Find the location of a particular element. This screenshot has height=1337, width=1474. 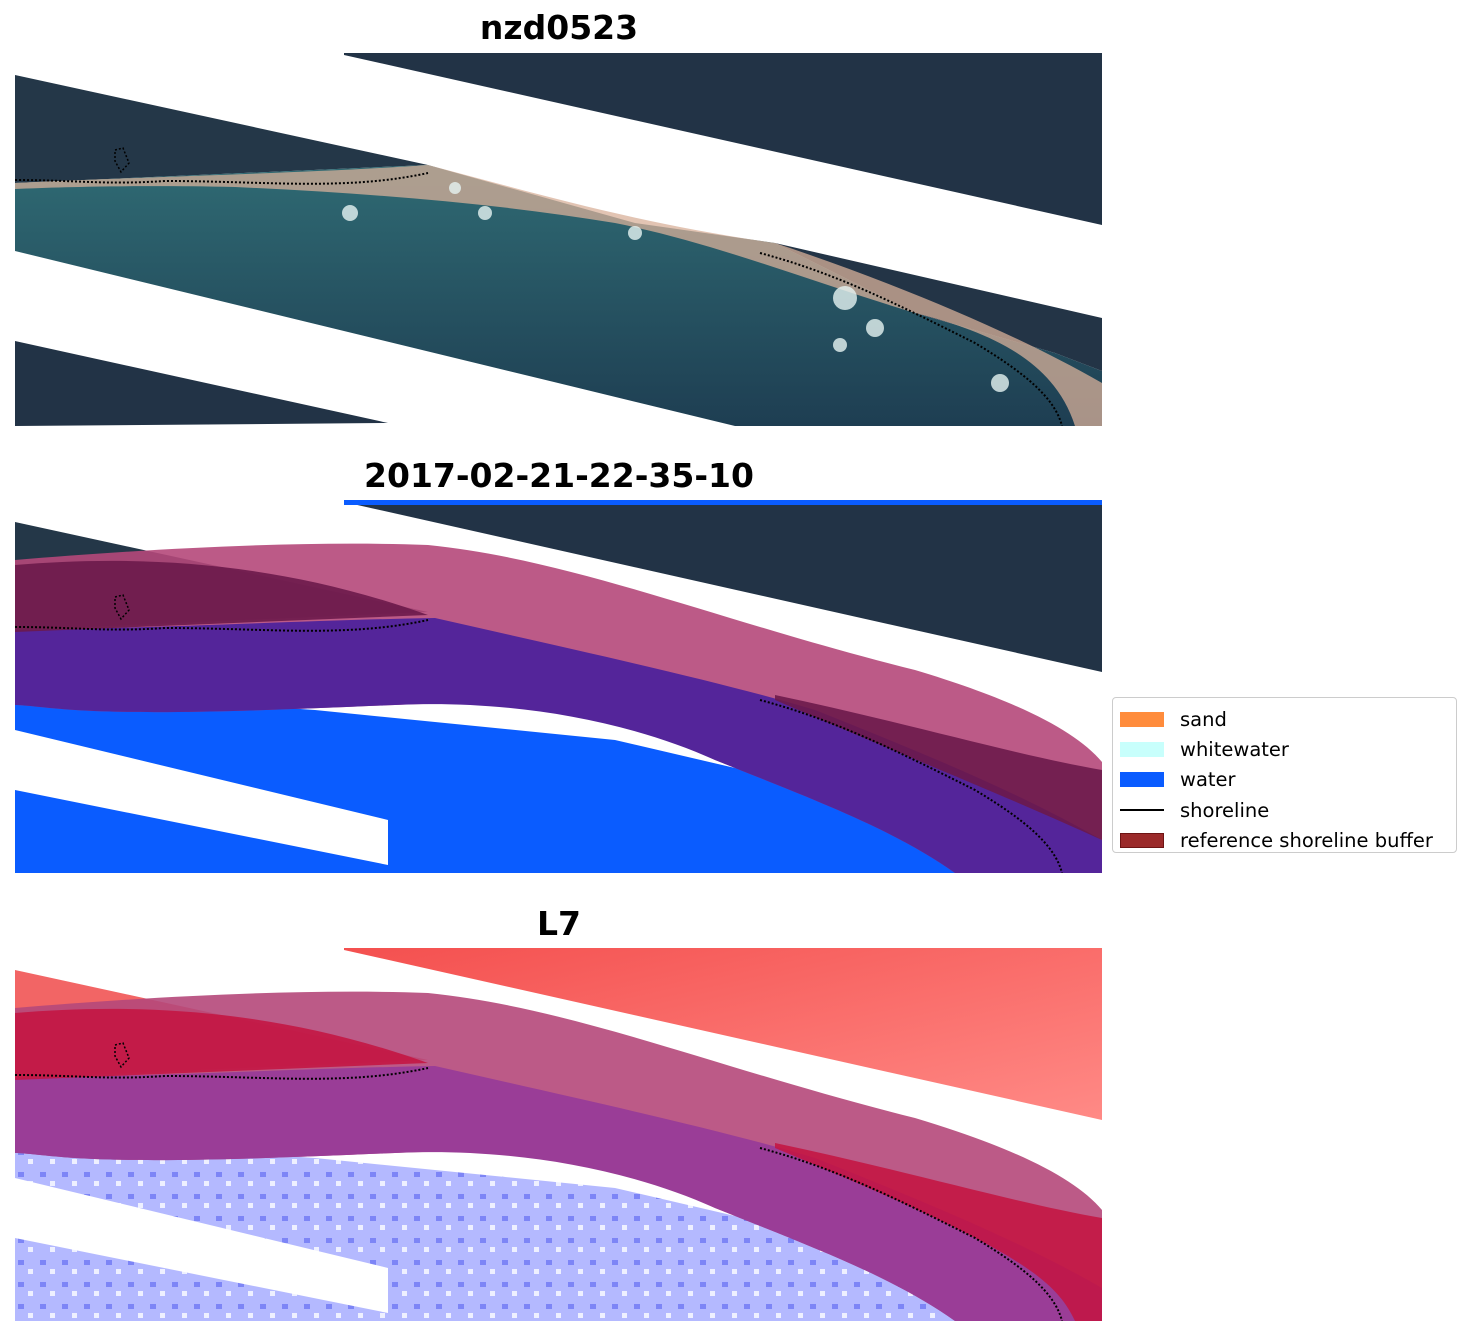

land-strip-left is located at coordinates (221, 129).